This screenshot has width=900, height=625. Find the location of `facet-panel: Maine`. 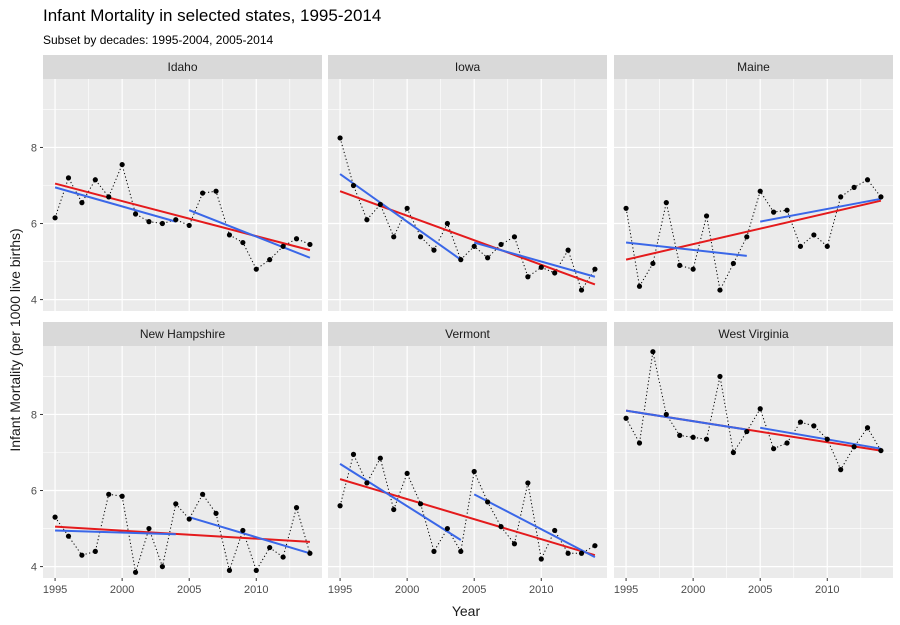

facet-panel: Maine is located at coordinates (753, 183).